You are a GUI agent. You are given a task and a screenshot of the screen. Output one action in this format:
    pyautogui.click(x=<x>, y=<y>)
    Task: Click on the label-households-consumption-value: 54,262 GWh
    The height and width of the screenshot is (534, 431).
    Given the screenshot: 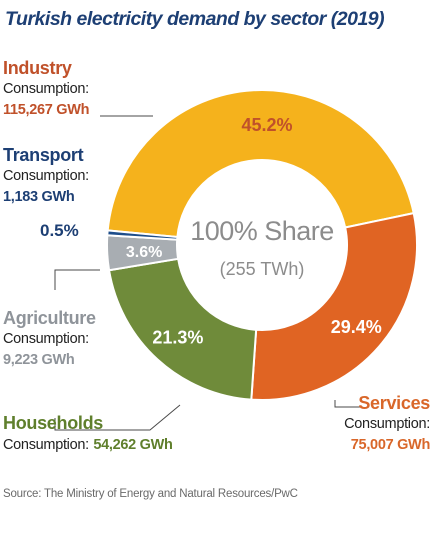 What is the action you would take?
    pyautogui.click(x=133, y=445)
    